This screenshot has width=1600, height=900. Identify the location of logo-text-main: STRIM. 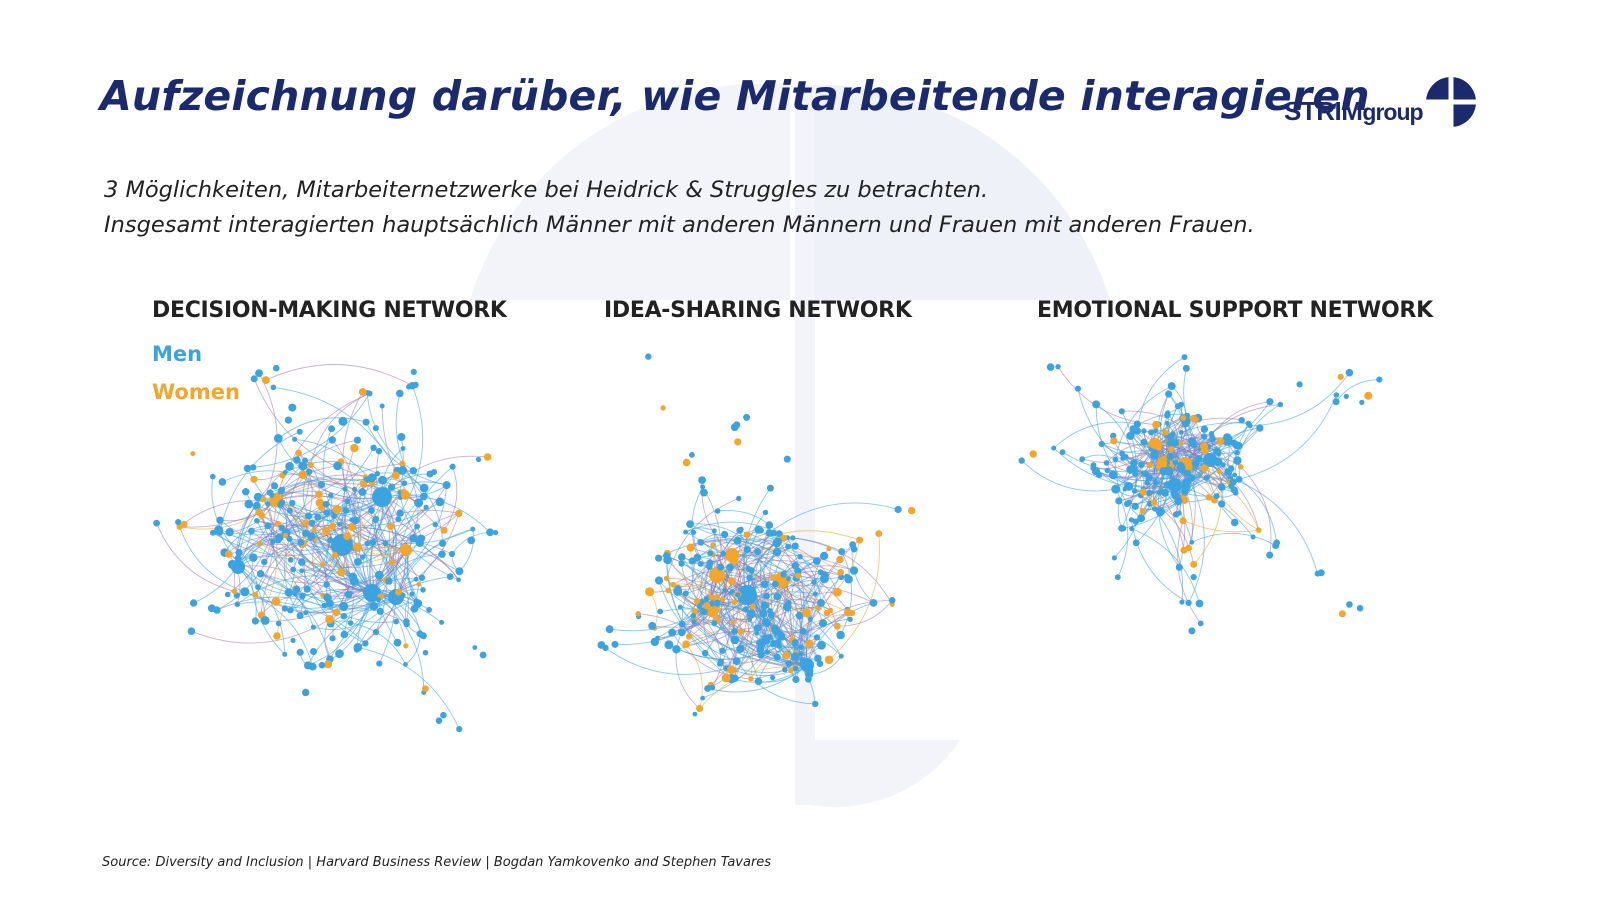
(1323, 111).